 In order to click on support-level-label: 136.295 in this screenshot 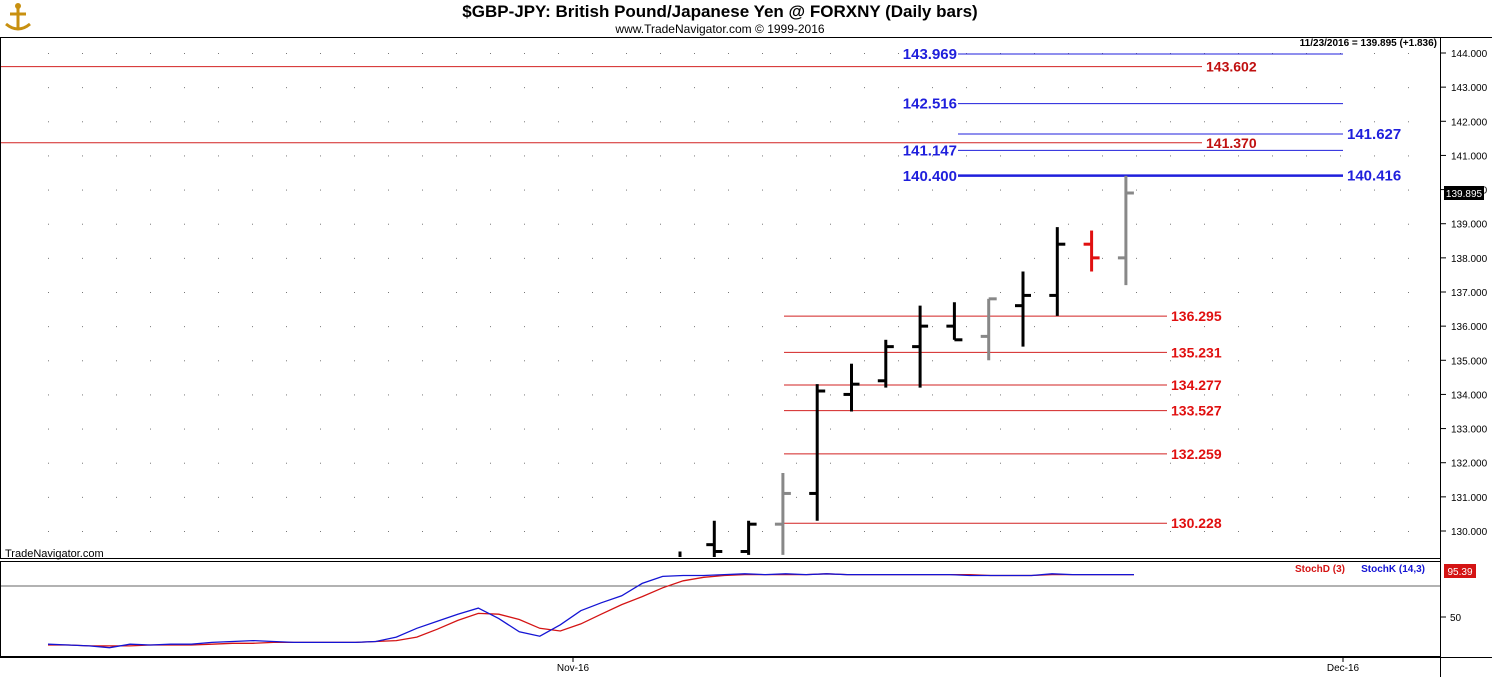, I will do `click(1196, 316)`.